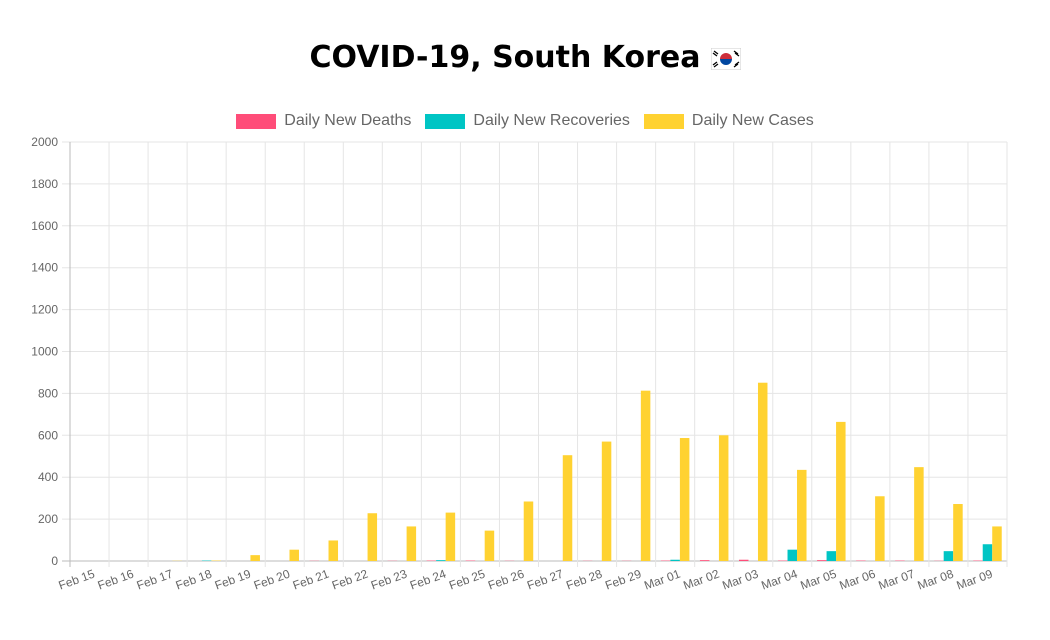  What do you see at coordinates (44, 142) in the screenshot?
I see `y-tick-label: 2000` at bounding box center [44, 142].